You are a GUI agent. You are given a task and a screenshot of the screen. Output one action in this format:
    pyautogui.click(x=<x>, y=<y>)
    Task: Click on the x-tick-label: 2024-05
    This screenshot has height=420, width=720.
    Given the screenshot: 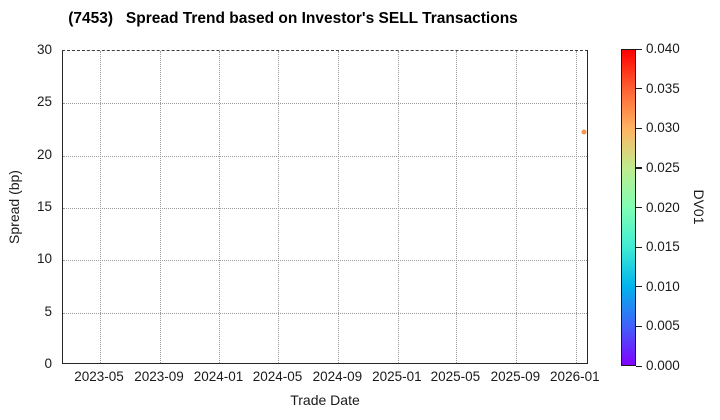 What is the action you would take?
    pyautogui.click(x=277, y=376)
    